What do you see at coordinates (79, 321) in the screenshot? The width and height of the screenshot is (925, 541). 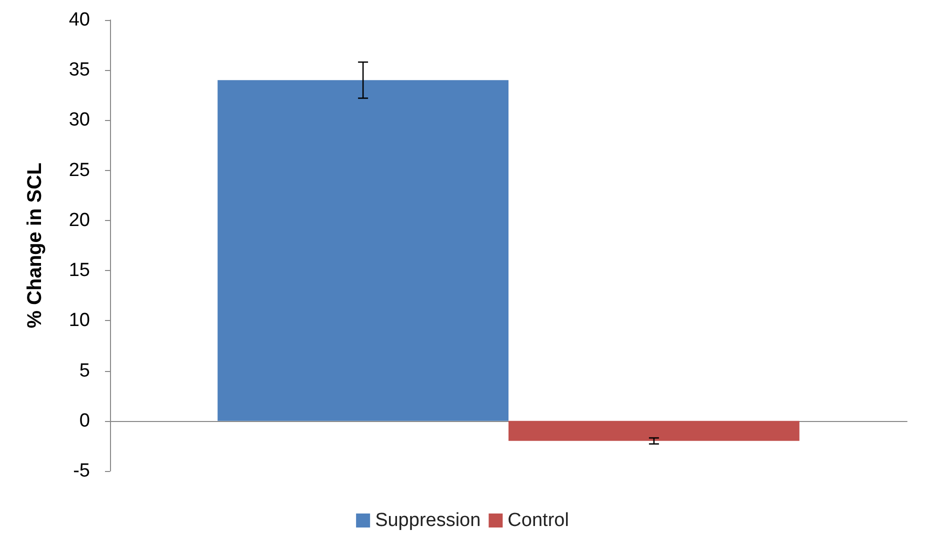 I see `y-tick-label: 10` at bounding box center [79, 321].